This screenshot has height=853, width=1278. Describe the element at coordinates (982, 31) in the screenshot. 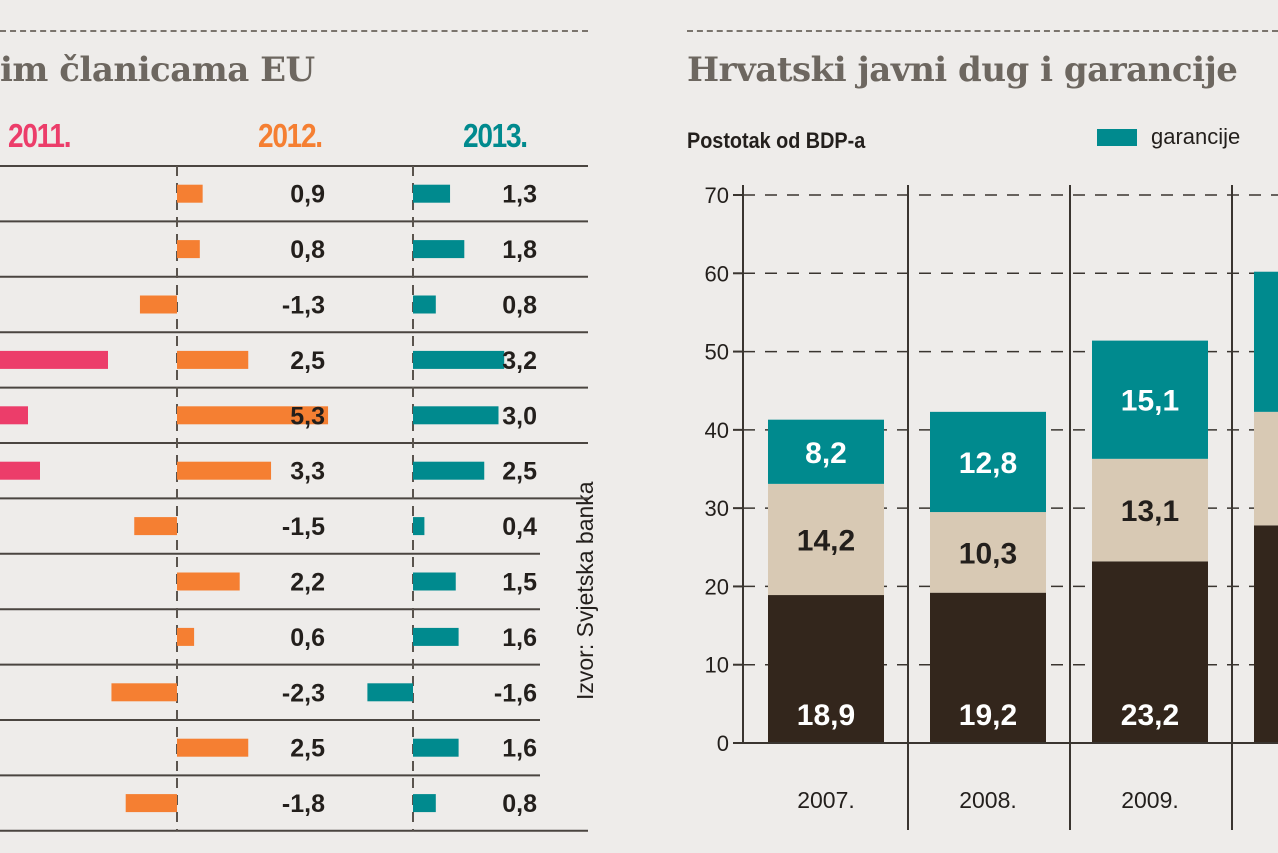

I see `right-divider` at that location.